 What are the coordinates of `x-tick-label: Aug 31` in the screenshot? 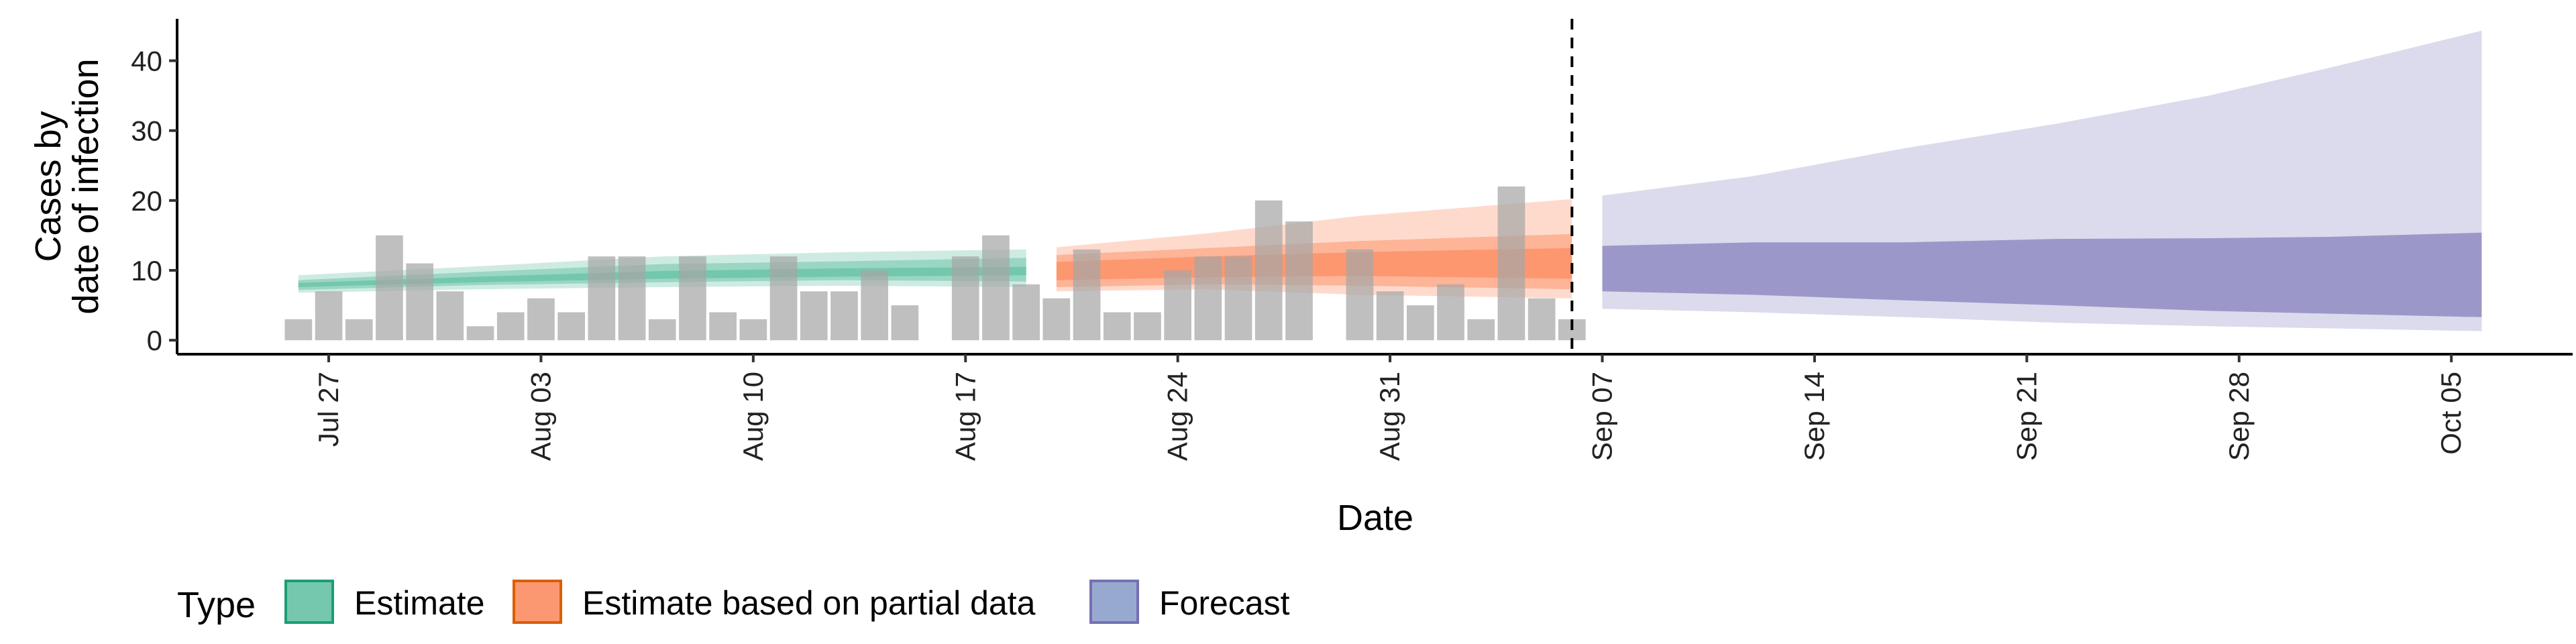 It's located at (1389, 416).